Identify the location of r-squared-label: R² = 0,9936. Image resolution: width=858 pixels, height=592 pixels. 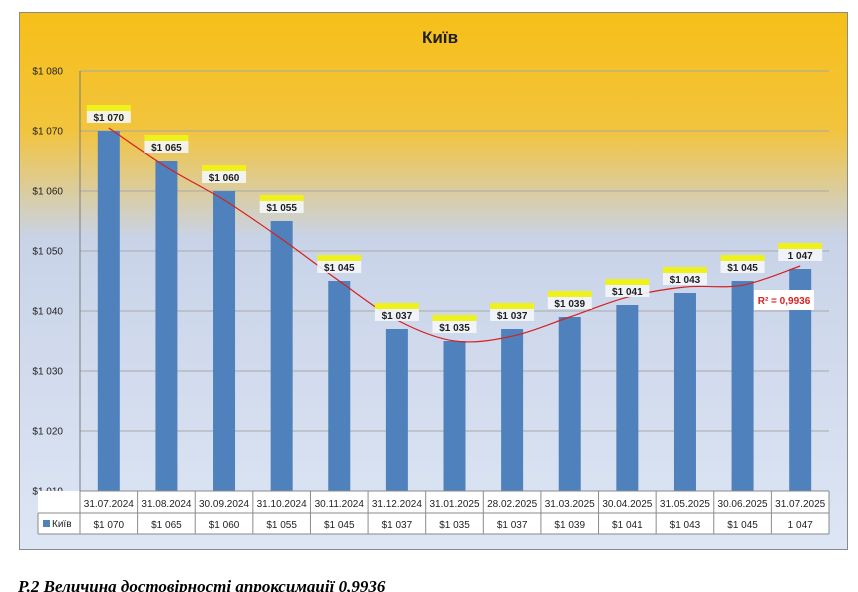
(784, 301).